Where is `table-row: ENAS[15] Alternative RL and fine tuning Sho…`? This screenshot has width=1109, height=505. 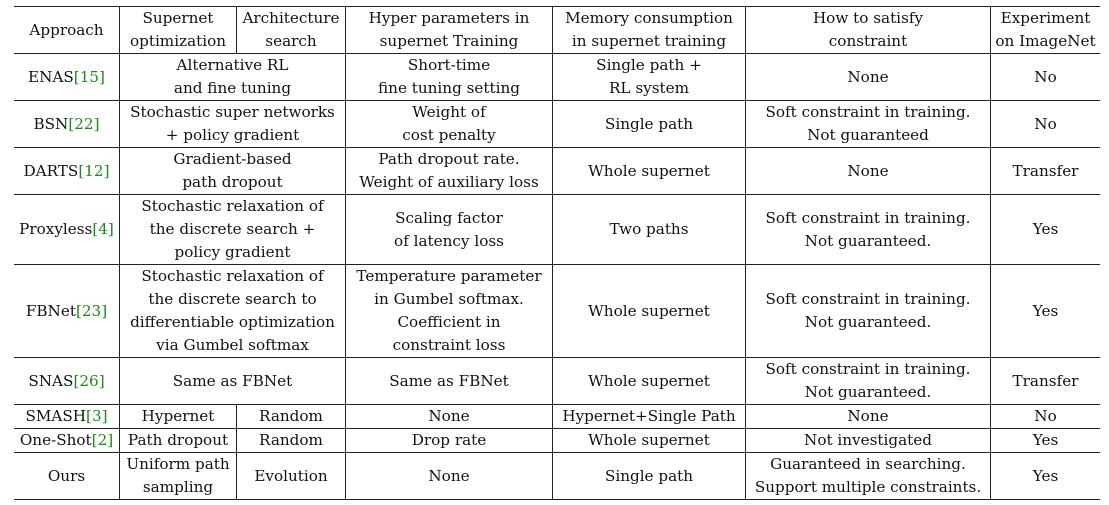 table-row: ENAS[15] Alternative RL and fine tuning Sho… is located at coordinates (557, 77).